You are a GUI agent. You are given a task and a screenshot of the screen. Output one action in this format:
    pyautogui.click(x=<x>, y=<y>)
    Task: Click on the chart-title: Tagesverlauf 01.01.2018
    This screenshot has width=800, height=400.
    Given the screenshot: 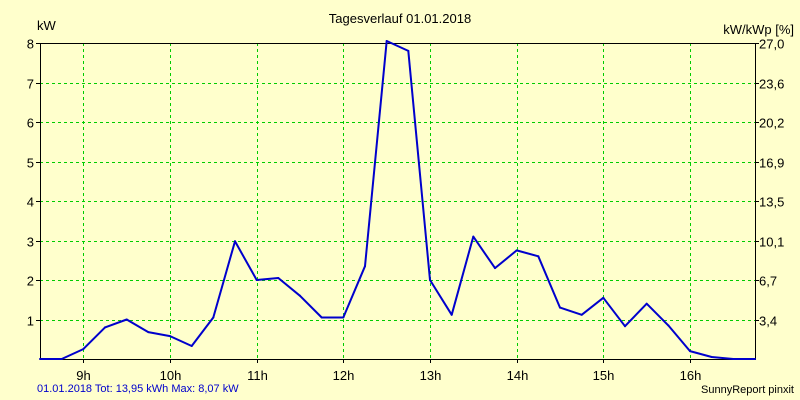 What is the action you would take?
    pyautogui.click(x=400, y=18)
    